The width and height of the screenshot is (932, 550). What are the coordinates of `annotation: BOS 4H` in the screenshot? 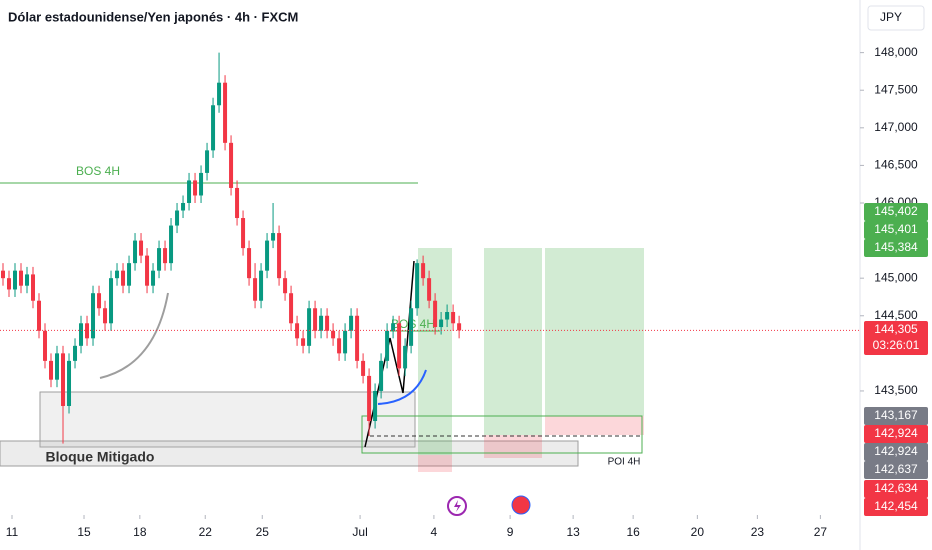 It's located at (98, 171).